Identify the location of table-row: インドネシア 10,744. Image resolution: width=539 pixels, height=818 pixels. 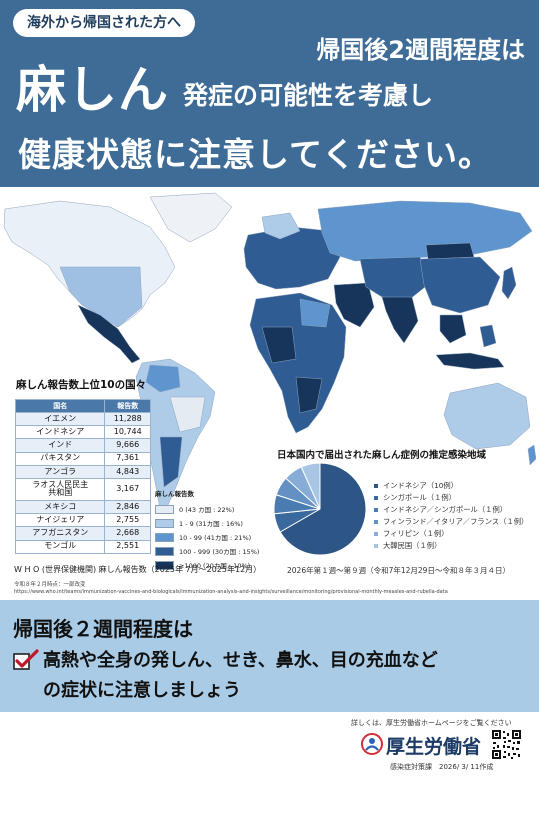
(82, 432).